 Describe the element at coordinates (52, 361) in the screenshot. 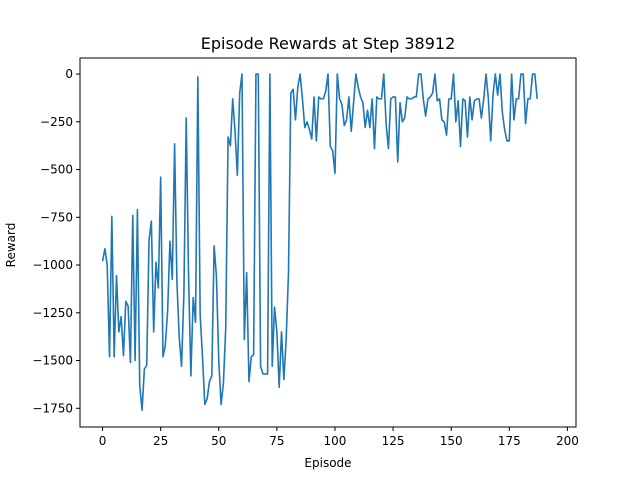

I see `y-tick-label: −1500` at that location.